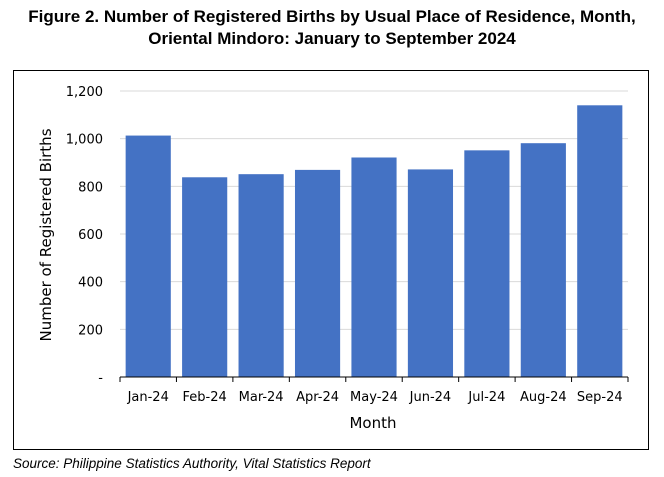 The height and width of the screenshot is (477, 664). Describe the element at coordinates (90, 330) in the screenshot. I see `y-tick-label: 200` at that location.